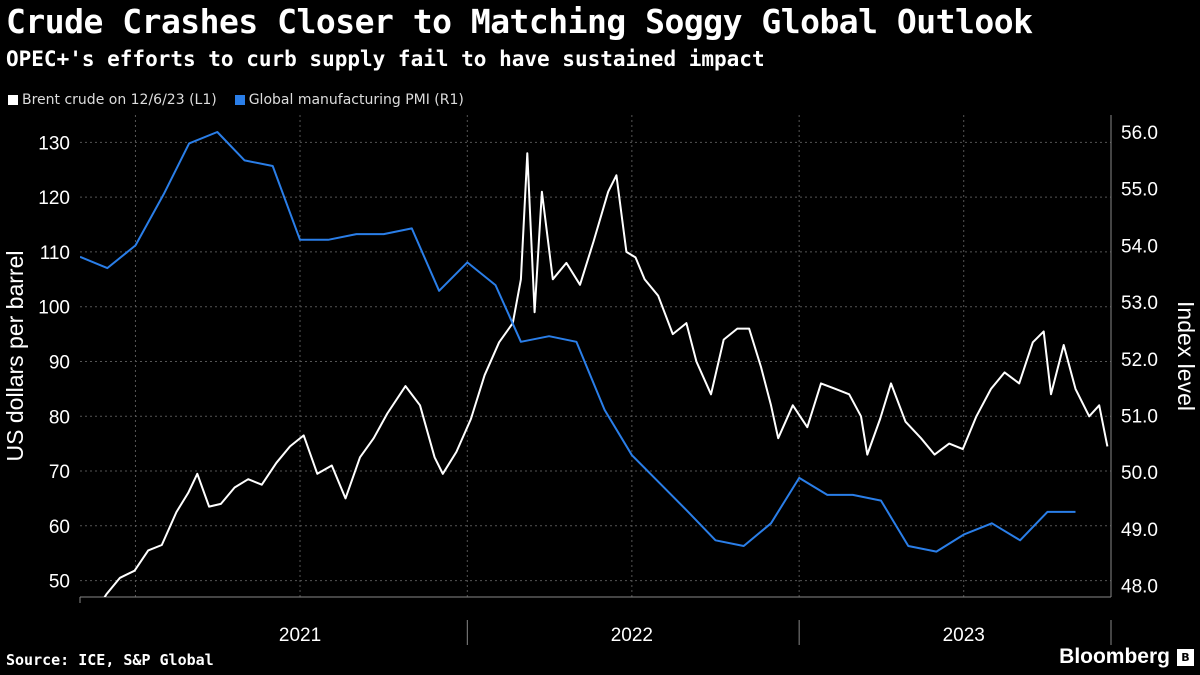 This screenshot has width=1200, height=675. Describe the element at coordinates (1139, 246) in the screenshot. I see `right-tick-label: 54.0` at that location.